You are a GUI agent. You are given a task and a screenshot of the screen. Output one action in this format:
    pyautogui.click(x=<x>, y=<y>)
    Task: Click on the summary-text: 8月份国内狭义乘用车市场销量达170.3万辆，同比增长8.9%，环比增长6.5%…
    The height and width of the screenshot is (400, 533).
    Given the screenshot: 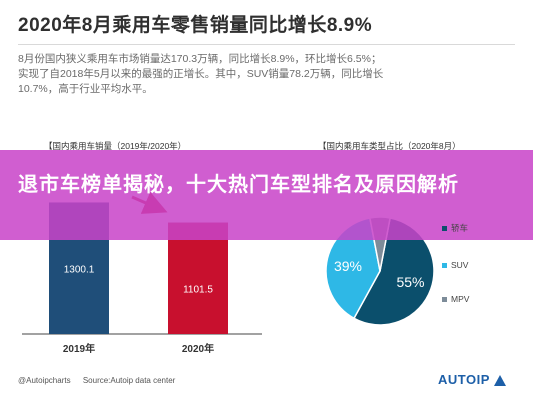 What is the action you would take?
    pyautogui.click(x=266, y=74)
    